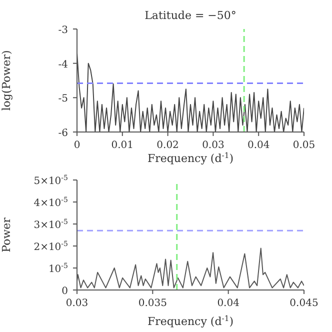 This screenshot has width=332, height=332. What do you see at coordinates (51, 246) in the screenshot?
I see `y-tick-label: 2×10$^{-5}$` at bounding box center [51, 246].